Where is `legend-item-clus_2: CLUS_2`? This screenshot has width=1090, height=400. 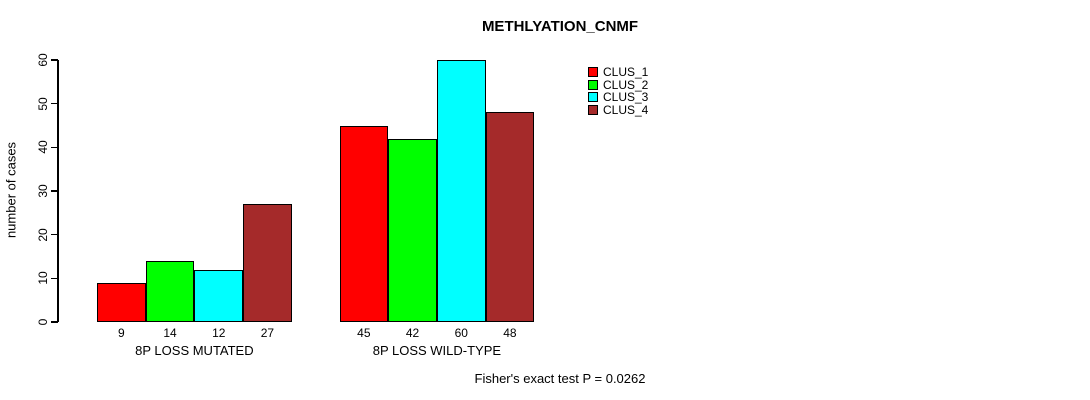 legend-item-clus_2: CLUS_2 is located at coordinates (618, 84).